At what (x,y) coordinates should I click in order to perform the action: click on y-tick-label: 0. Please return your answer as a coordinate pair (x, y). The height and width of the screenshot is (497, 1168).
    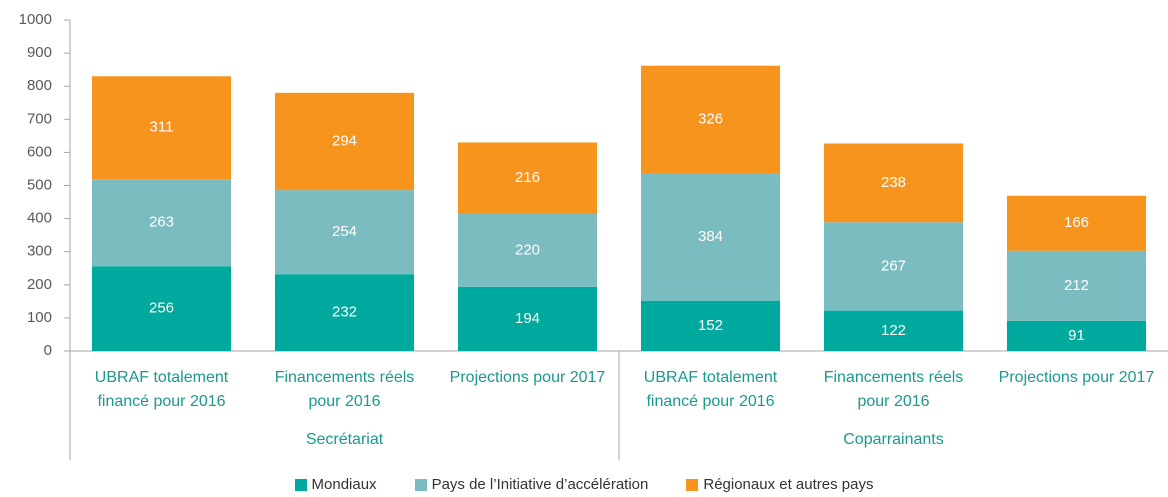
    Looking at the image, I should click on (48, 350).